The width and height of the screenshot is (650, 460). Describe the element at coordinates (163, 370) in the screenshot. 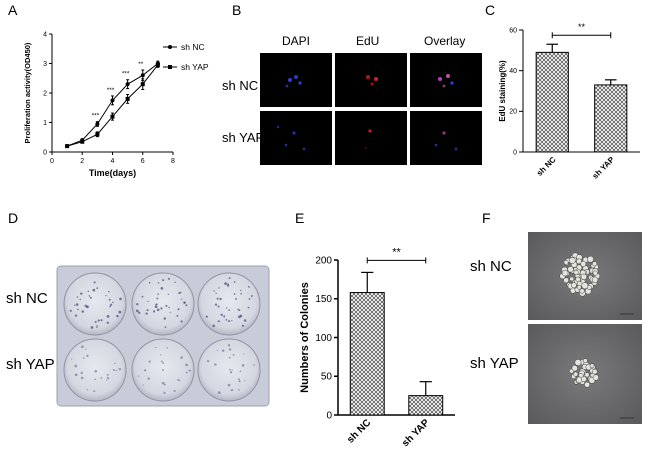

I see `well-r2-c2` at that location.